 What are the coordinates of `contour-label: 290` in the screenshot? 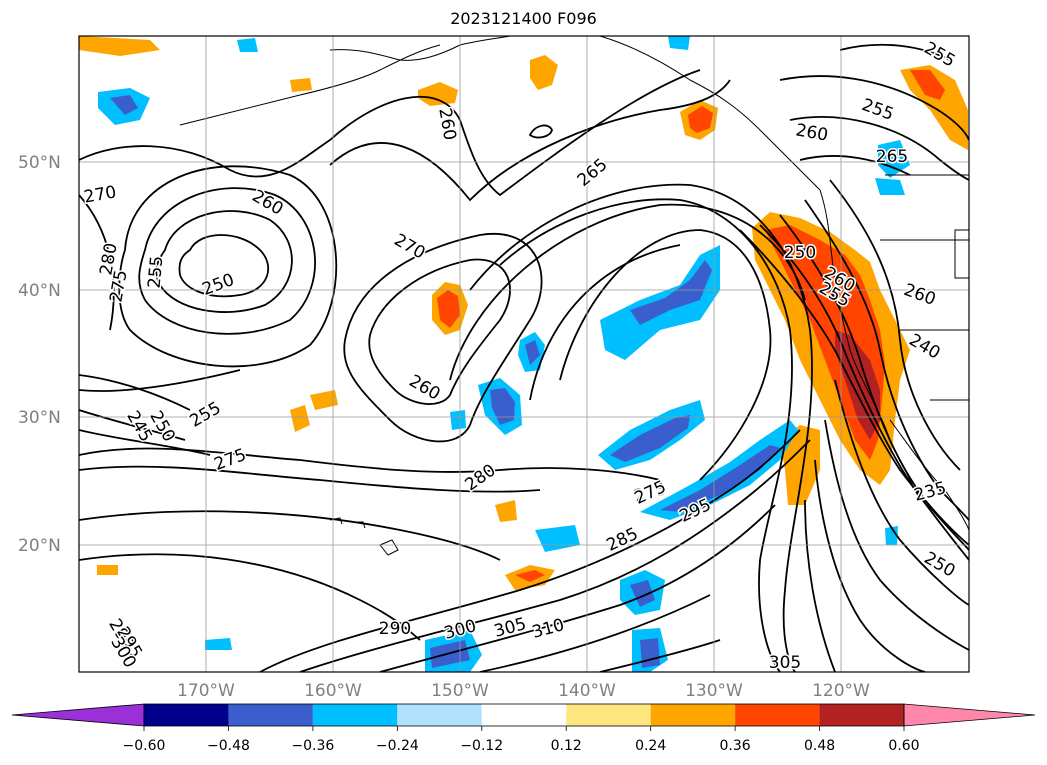 It's located at (395, 629).